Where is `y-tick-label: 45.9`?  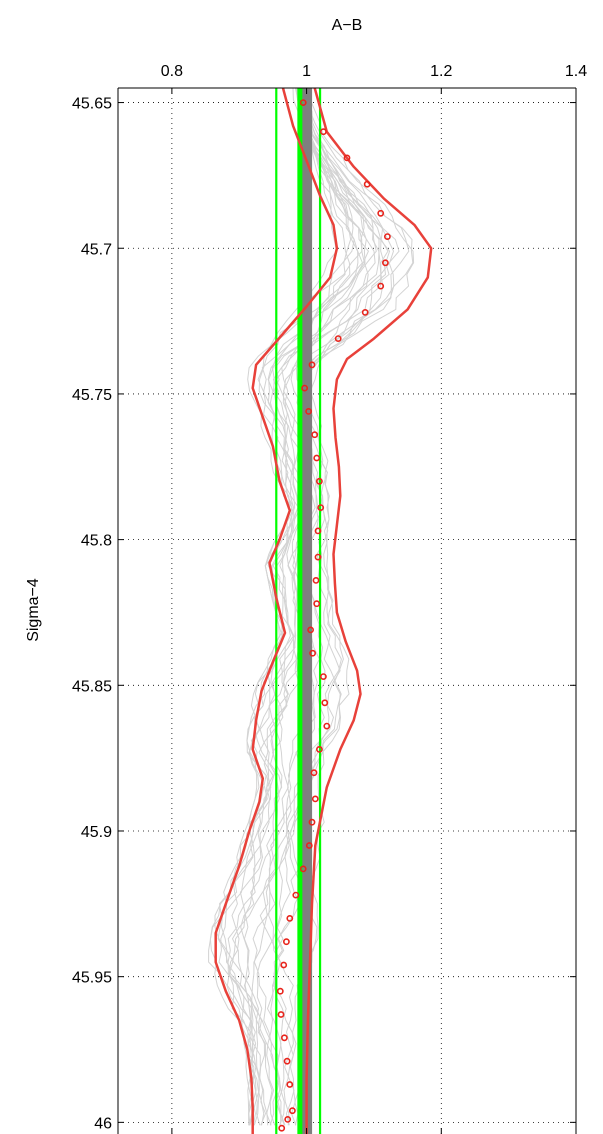
y-tick-label: 45.9 is located at coordinates (96, 832).